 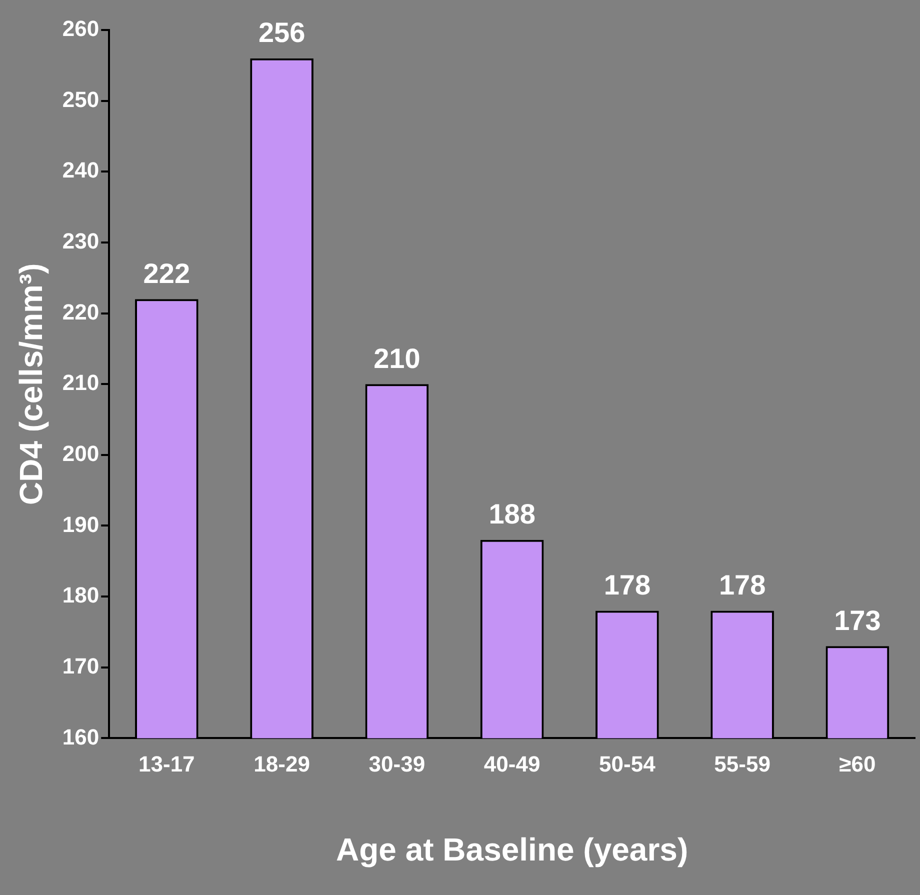 What do you see at coordinates (81, 29) in the screenshot?
I see `y-tick-label: 260` at bounding box center [81, 29].